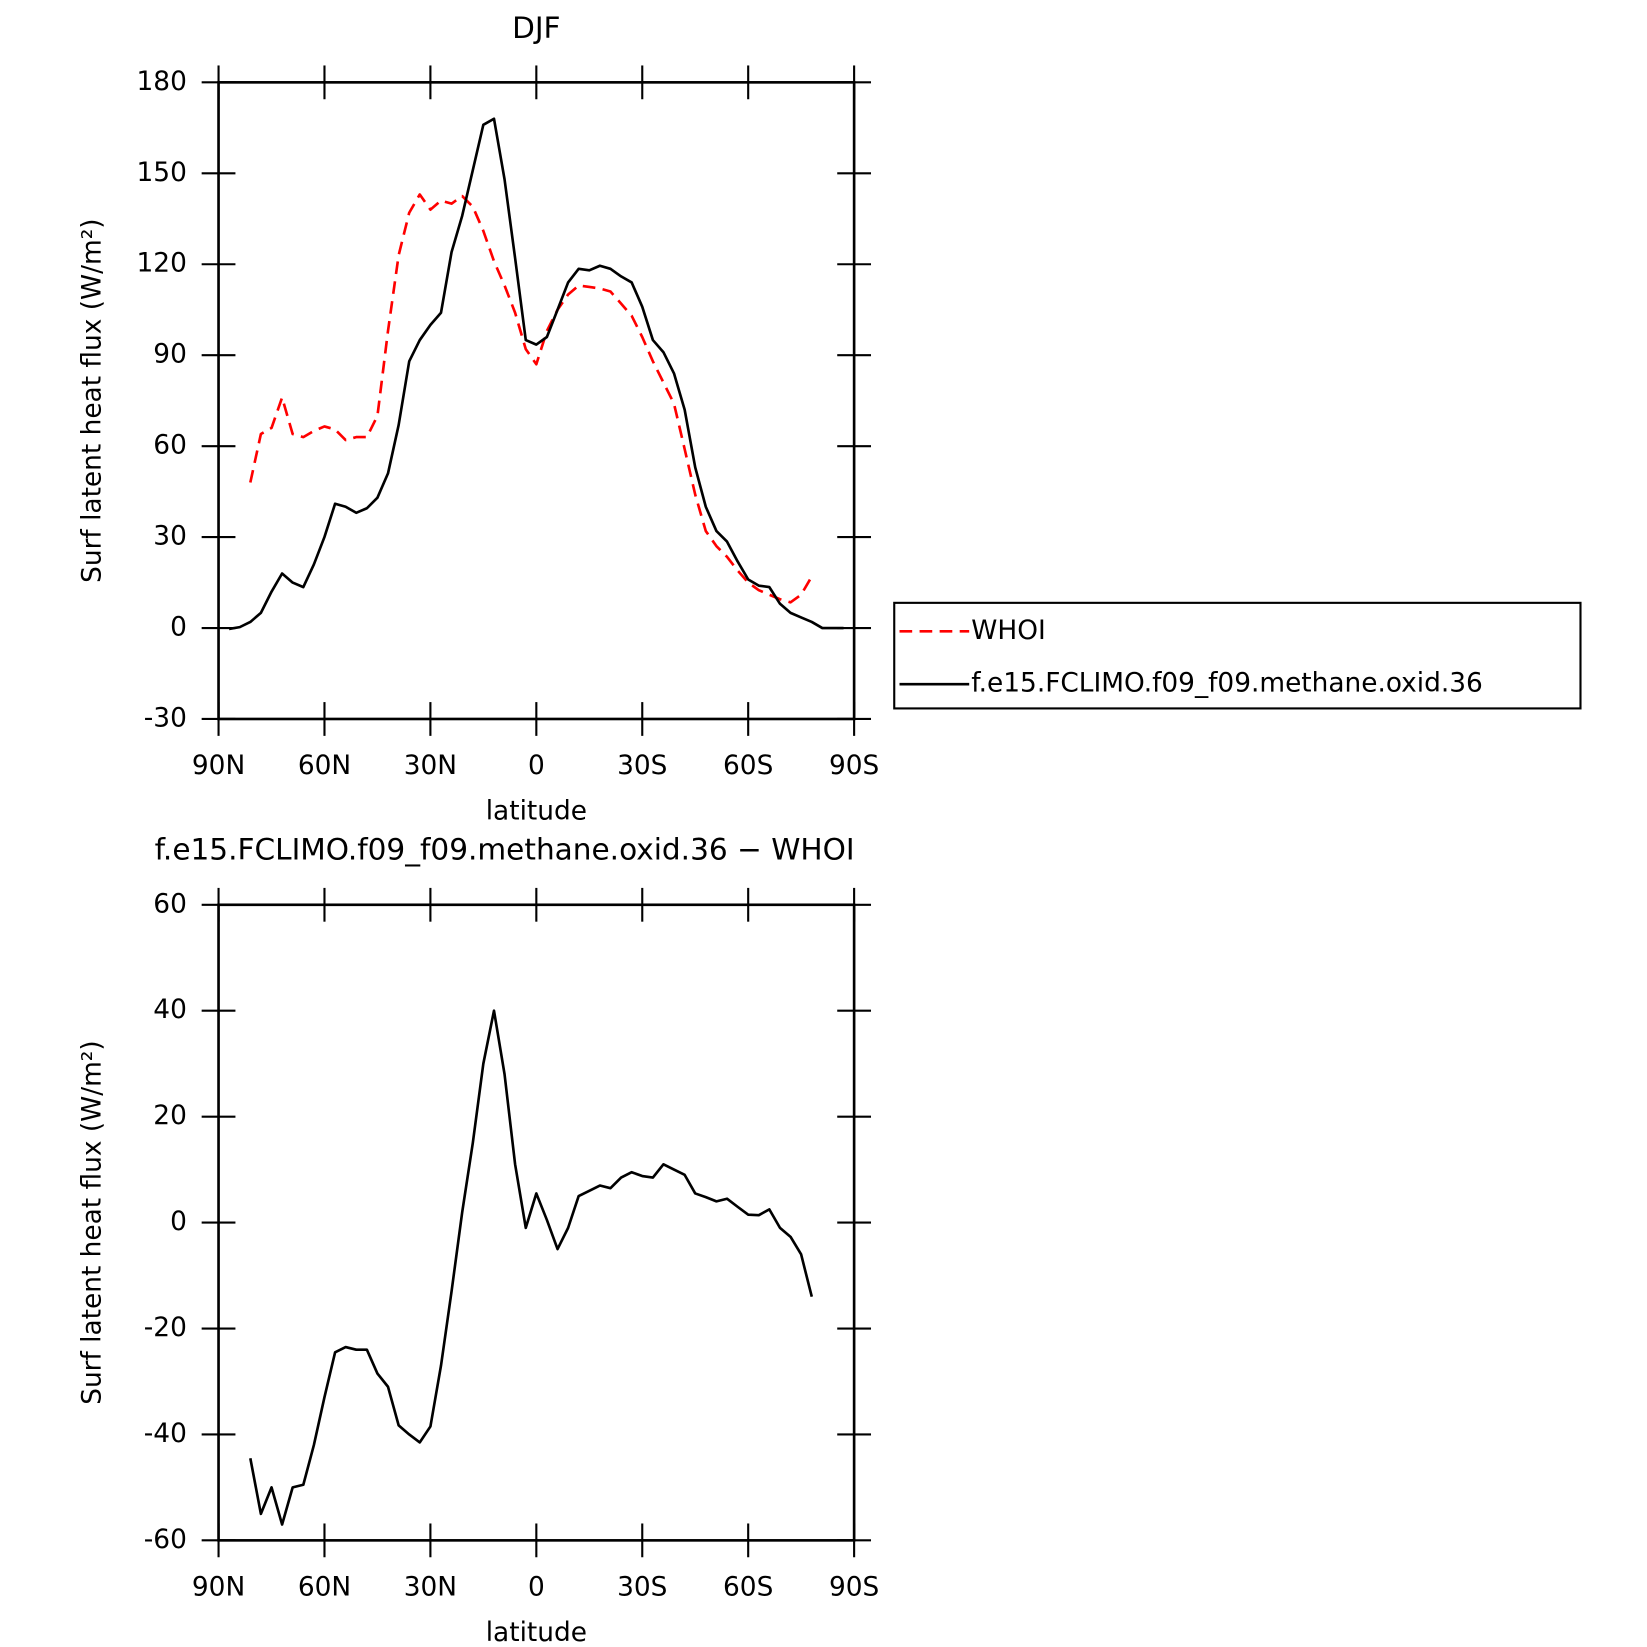  I want to click on y-tick-label: 150, so click(162, 173).